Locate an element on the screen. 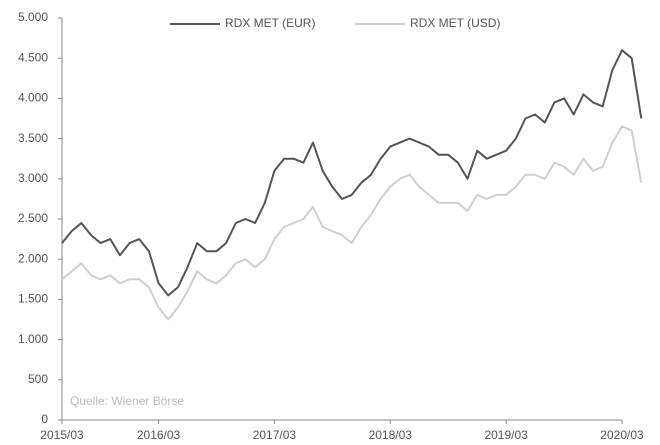 Image resolution: width=660 pixels, height=445 pixels. x-tick-label: 2016/03 is located at coordinates (159, 435).